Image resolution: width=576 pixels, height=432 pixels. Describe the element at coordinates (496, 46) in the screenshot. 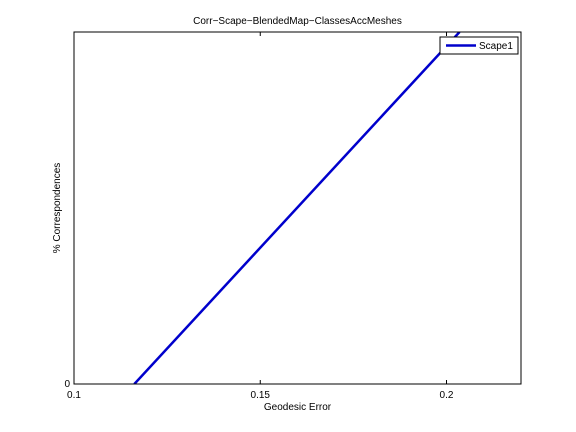

I see `legend-label: Scape1` at that location.